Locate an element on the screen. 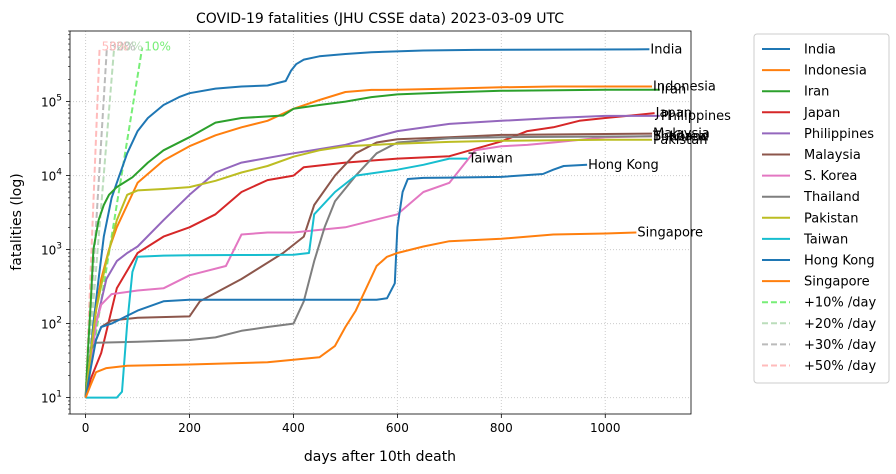 The image size is (896, 474). reference-label-3: 30% is located at coordinates (122, 46).